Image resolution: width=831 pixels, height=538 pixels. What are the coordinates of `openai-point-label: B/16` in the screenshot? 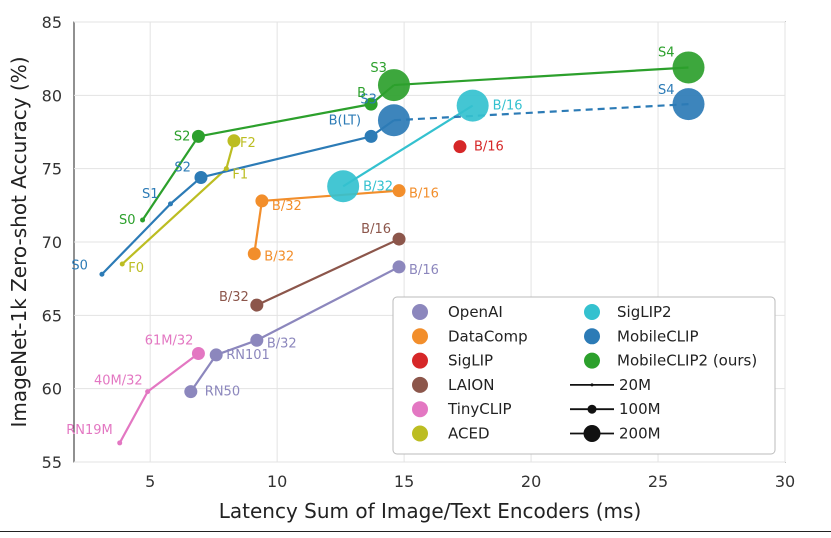 It's located at (424, 270).